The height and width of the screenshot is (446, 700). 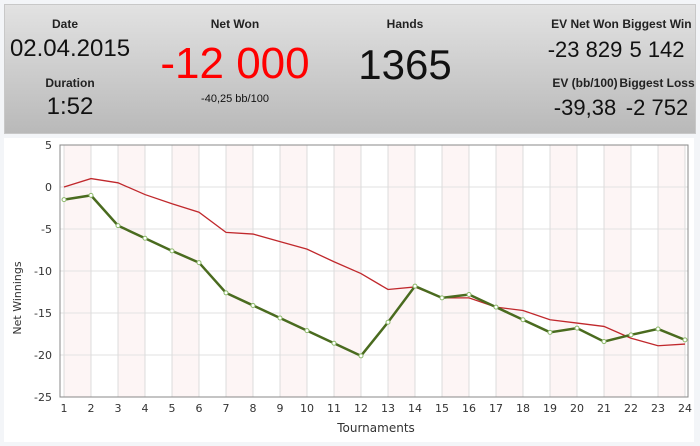 I want to click on x-tick-label: 11, so click(x=334, y=408).